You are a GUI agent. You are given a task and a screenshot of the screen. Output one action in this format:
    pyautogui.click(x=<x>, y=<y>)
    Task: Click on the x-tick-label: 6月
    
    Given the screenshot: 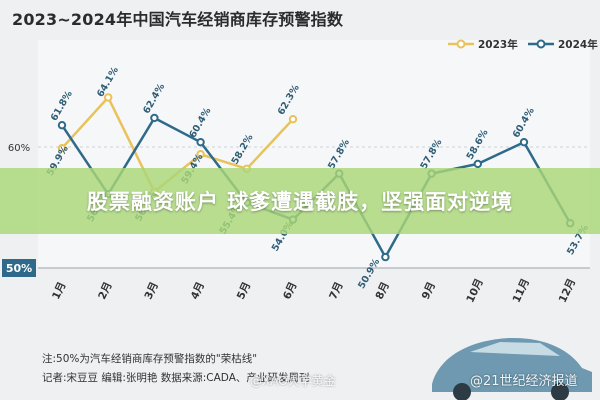 What is the action you would take?
    pyautogui.click(x=290, y=290)
    